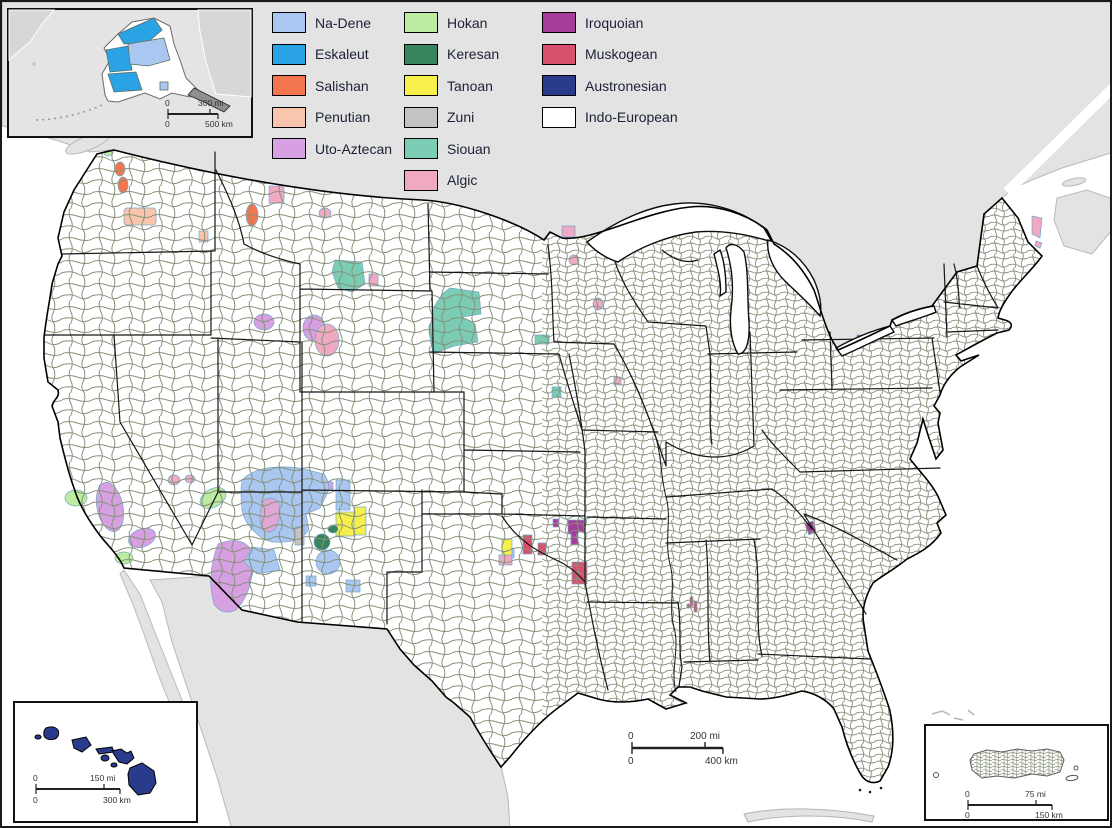 Image resolution: width=1112 pixels, height=828 pixels. I want to click on legend-label-zuni: Zuni, so click(461, 117).